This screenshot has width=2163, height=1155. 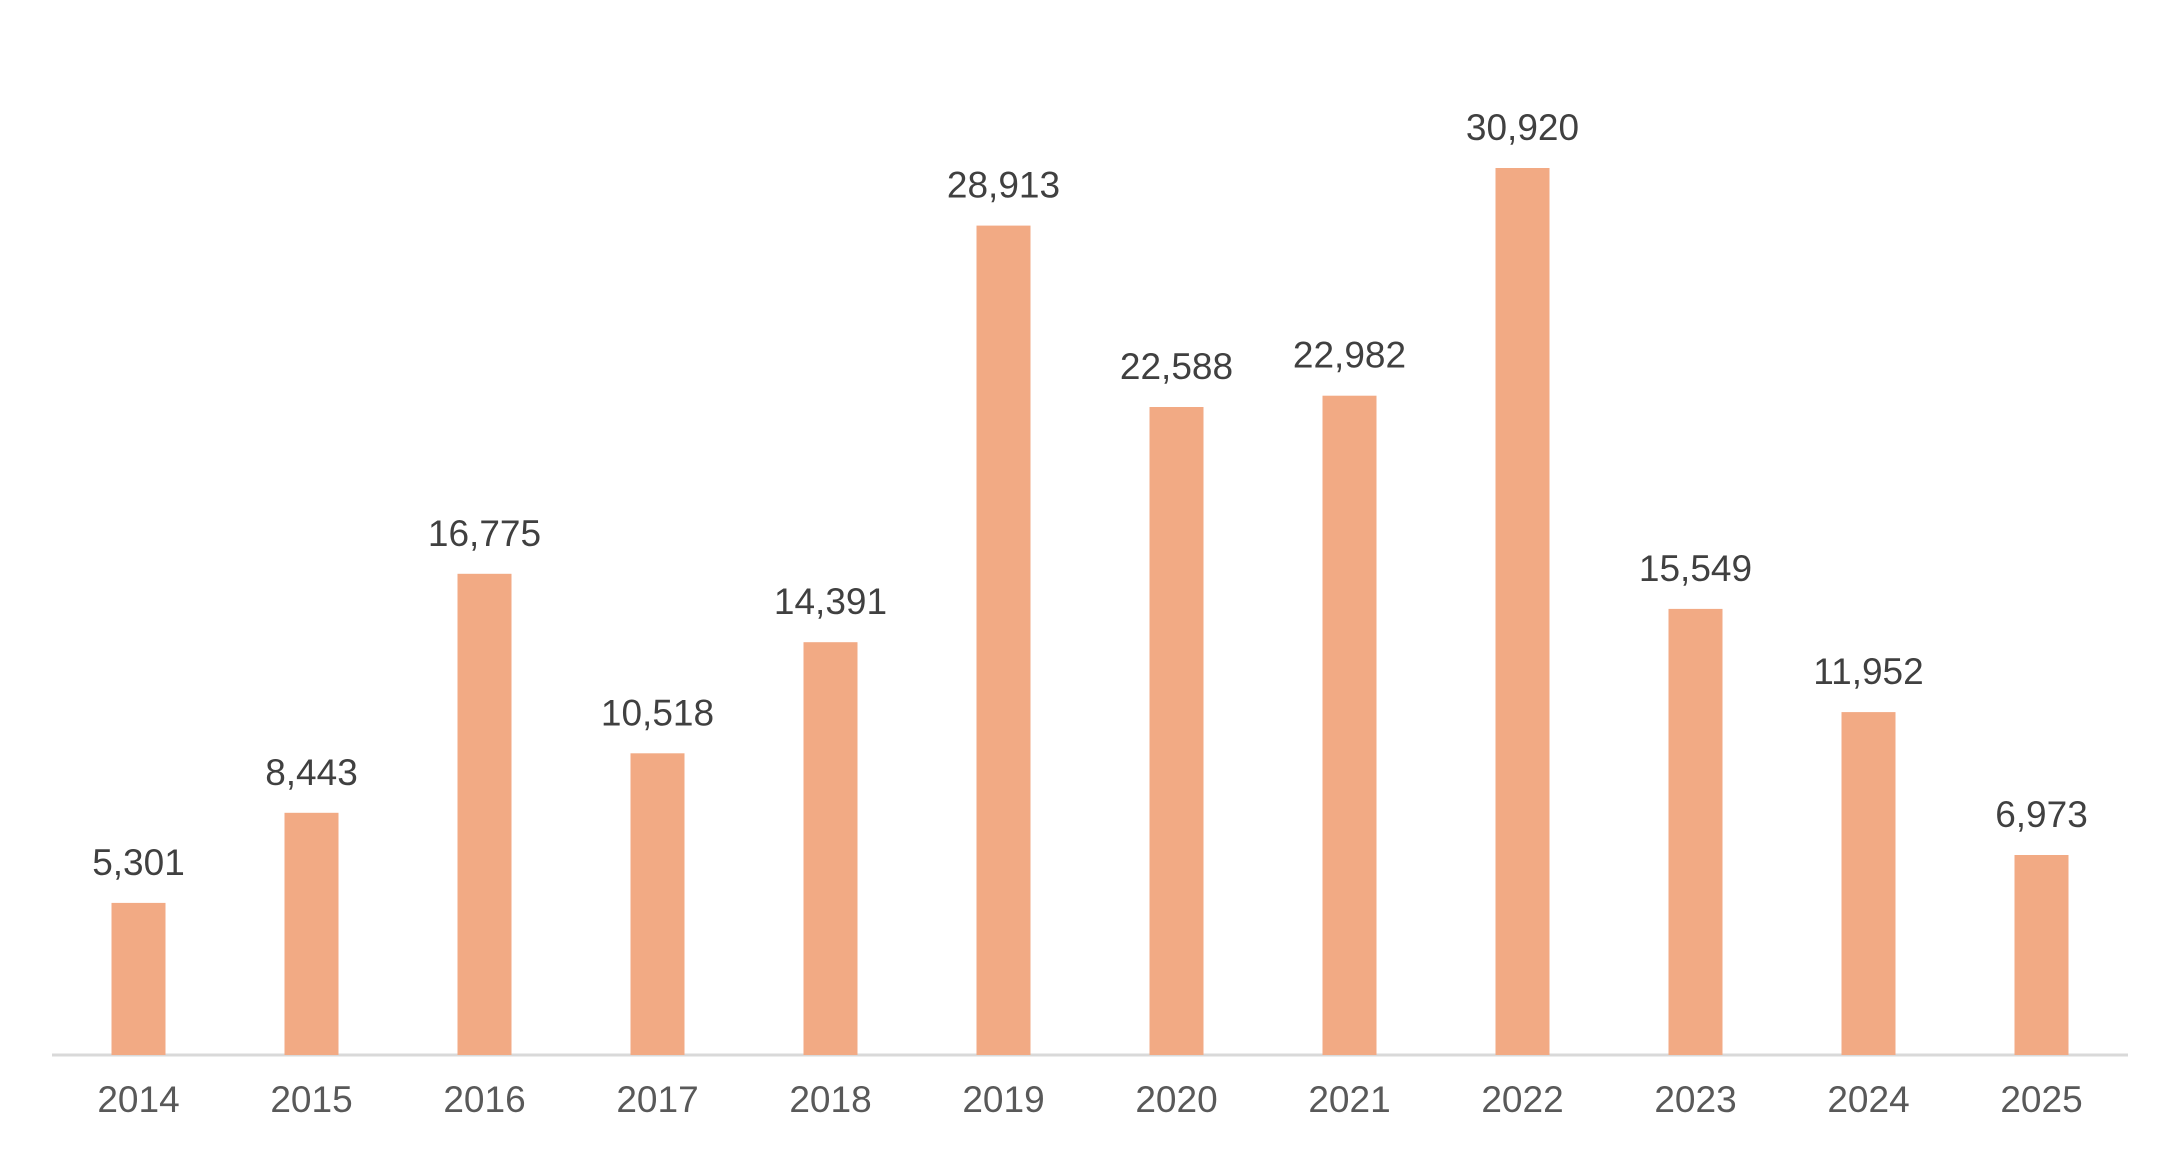 I want to click on bar-2021, so click(x=1349, y=725).